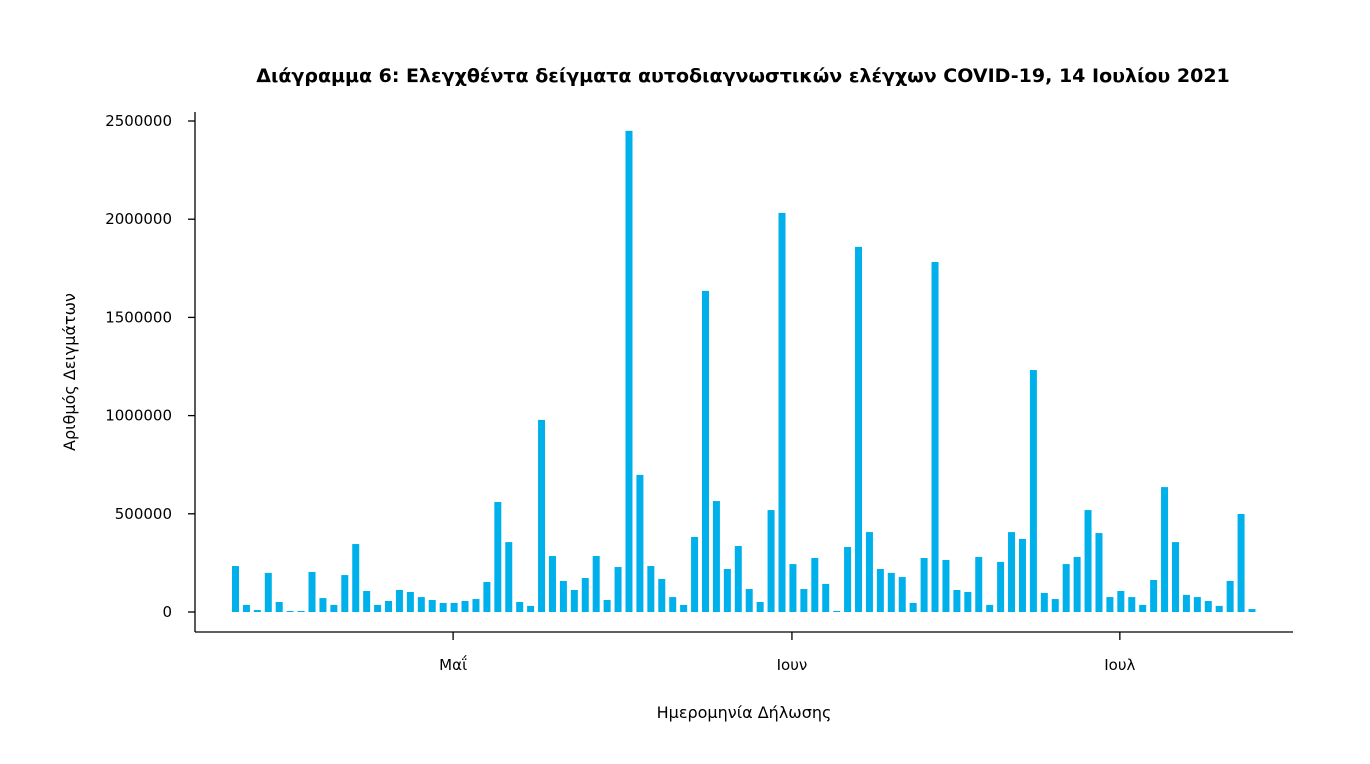  I want to click on x-ticks: Μαΐ Ιουν Ιουλ, so click(787, 653).